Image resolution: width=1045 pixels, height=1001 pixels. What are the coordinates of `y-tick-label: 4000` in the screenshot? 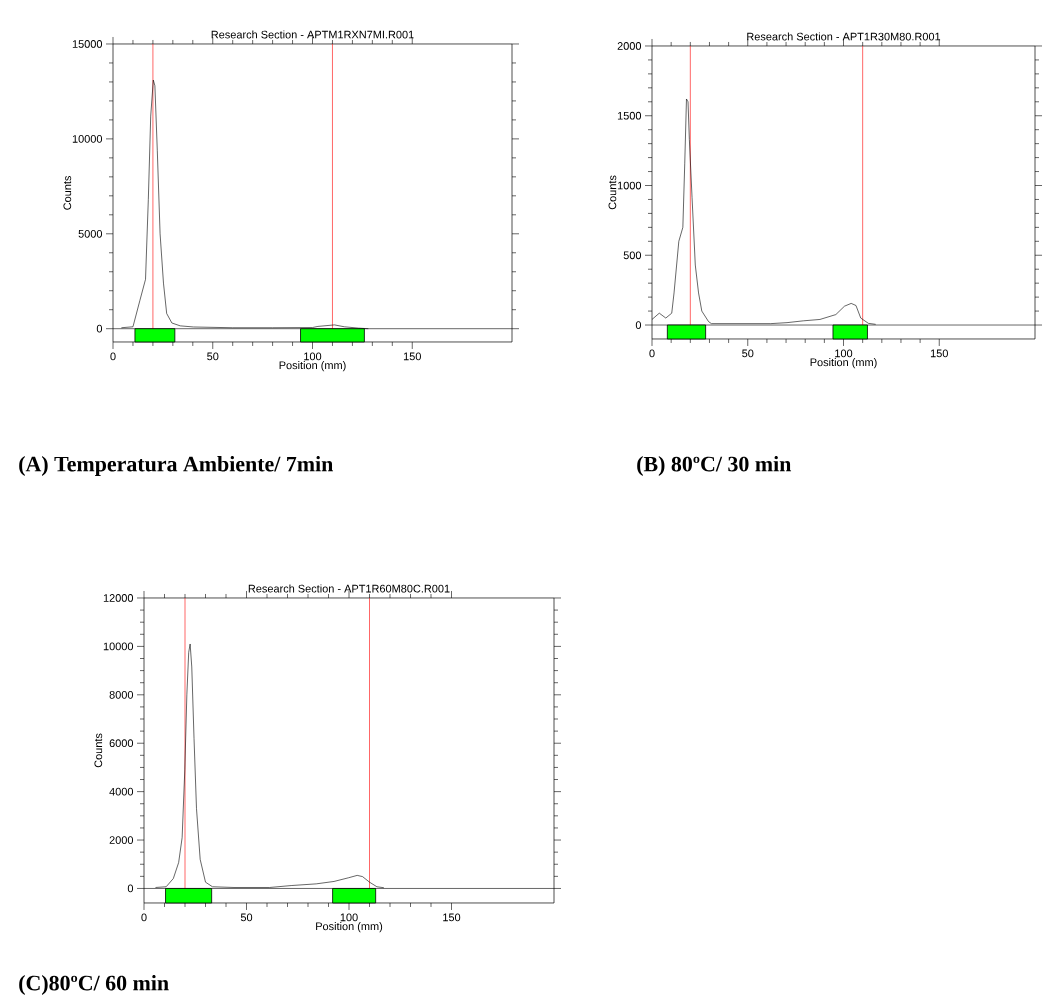 It's located at (121, 791).